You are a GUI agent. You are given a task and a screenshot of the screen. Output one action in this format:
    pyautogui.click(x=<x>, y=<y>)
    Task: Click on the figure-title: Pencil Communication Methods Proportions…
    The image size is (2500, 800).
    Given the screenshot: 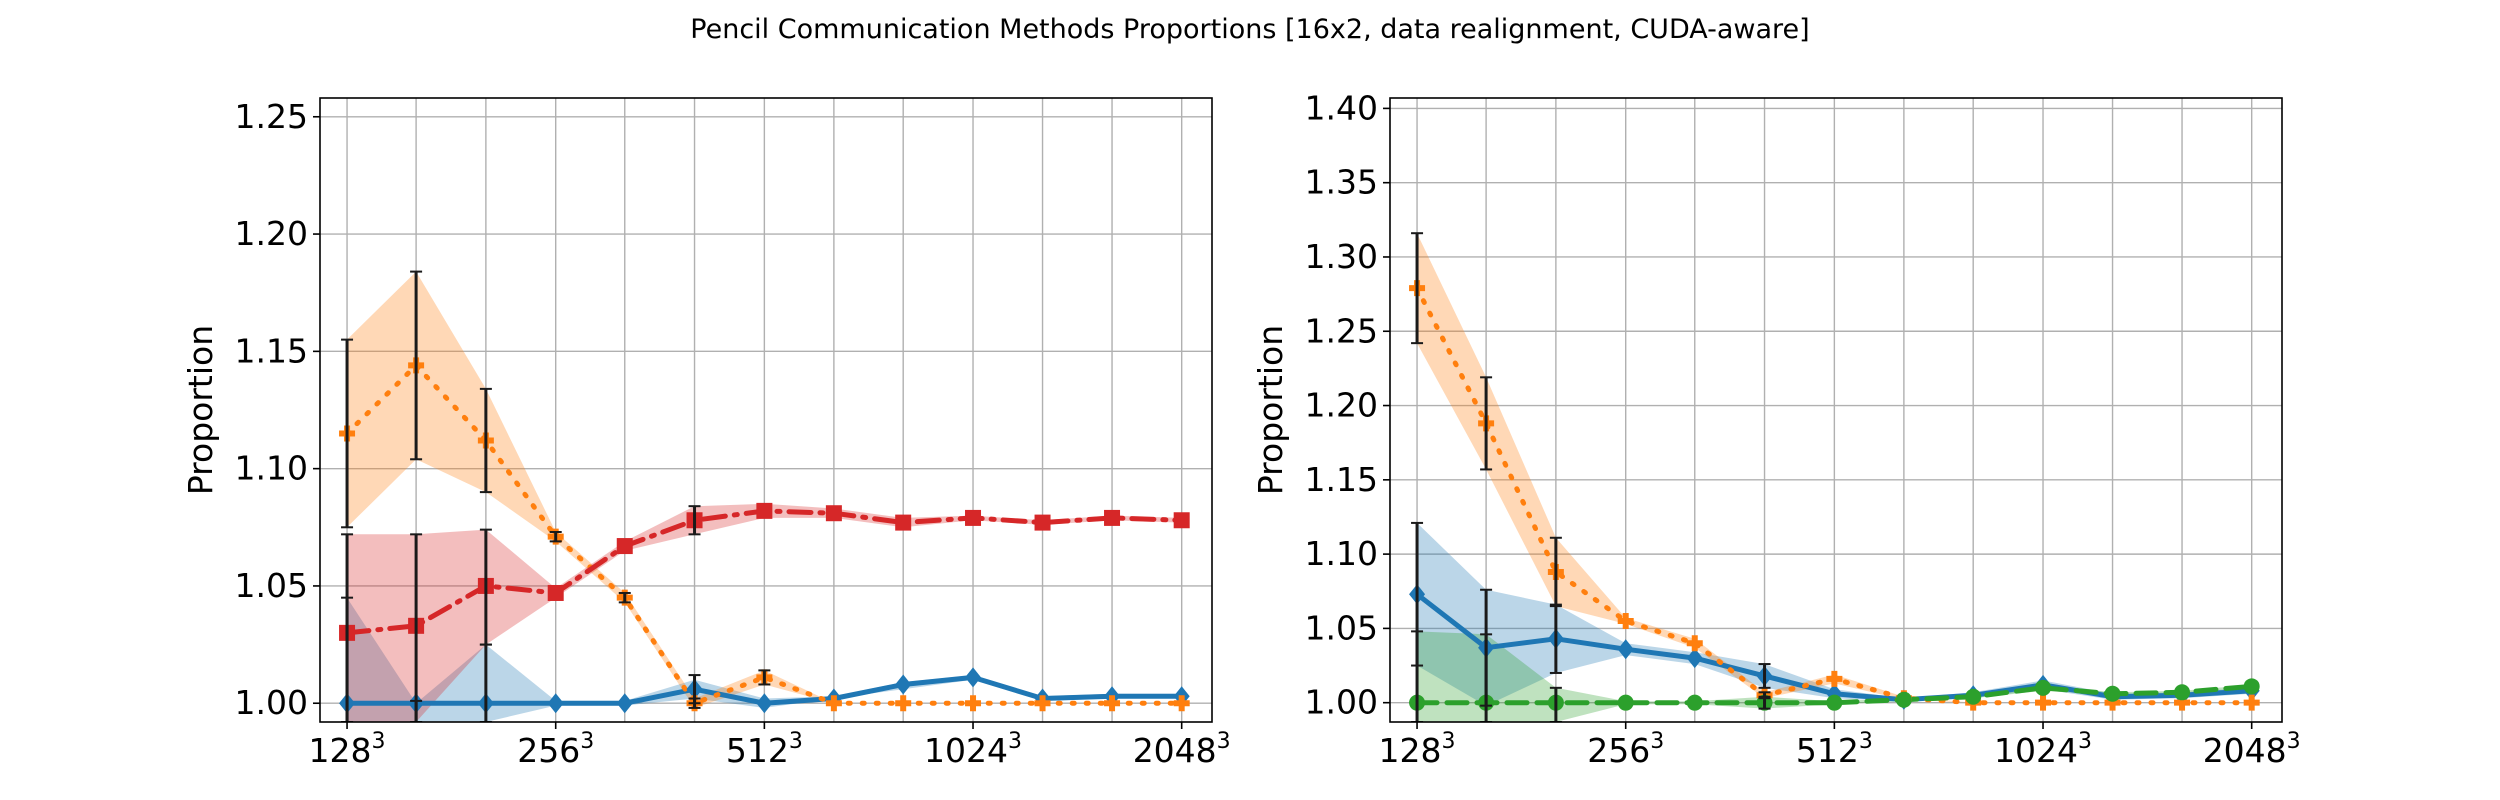 What is the action you would take?
    pyautogui.click(x=1249, y=29)
    